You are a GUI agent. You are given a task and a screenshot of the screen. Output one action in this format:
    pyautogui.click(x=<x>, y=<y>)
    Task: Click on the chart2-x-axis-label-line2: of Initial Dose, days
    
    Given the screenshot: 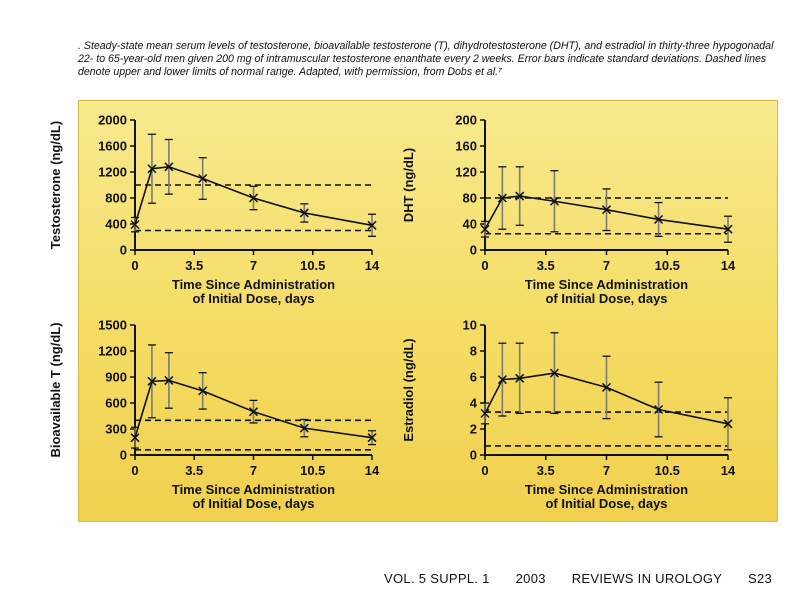 What is the action you would take?
    pyautogui.click(x=606, y=298)
    